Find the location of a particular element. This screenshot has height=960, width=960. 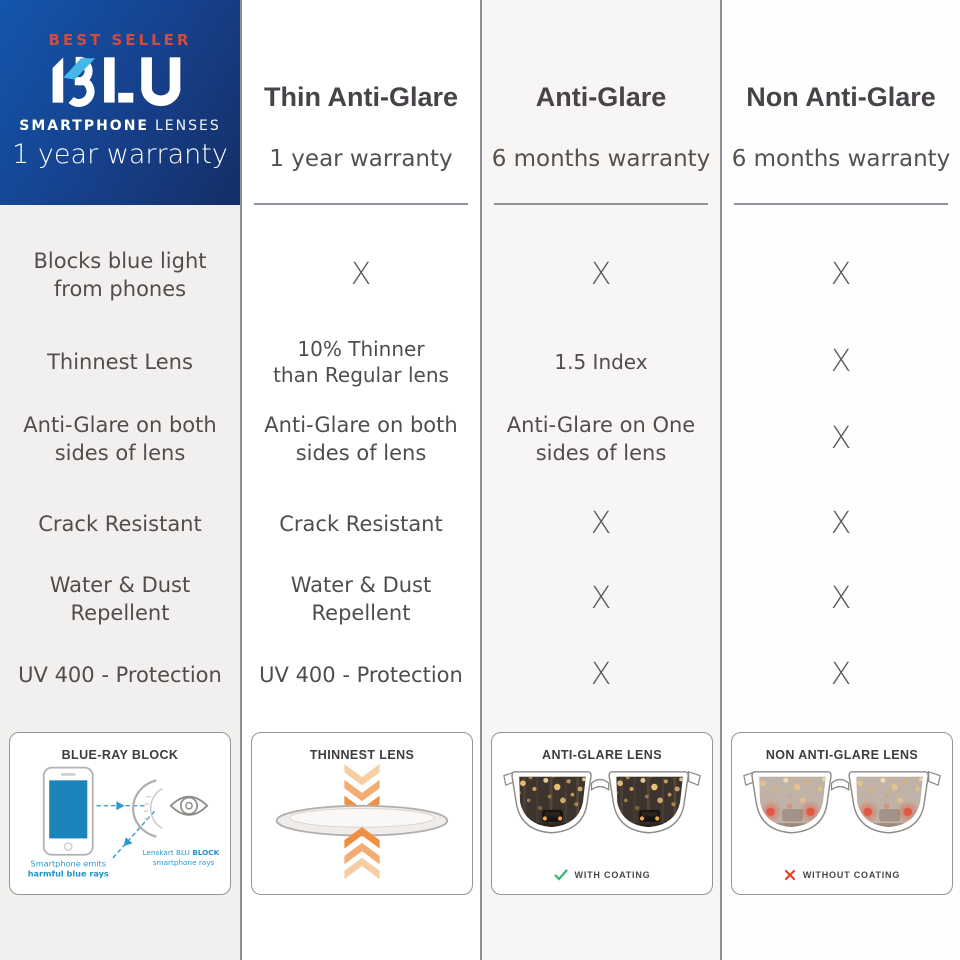

cell-thinnest: 1.5 Index is located at coordinates (601, 362).